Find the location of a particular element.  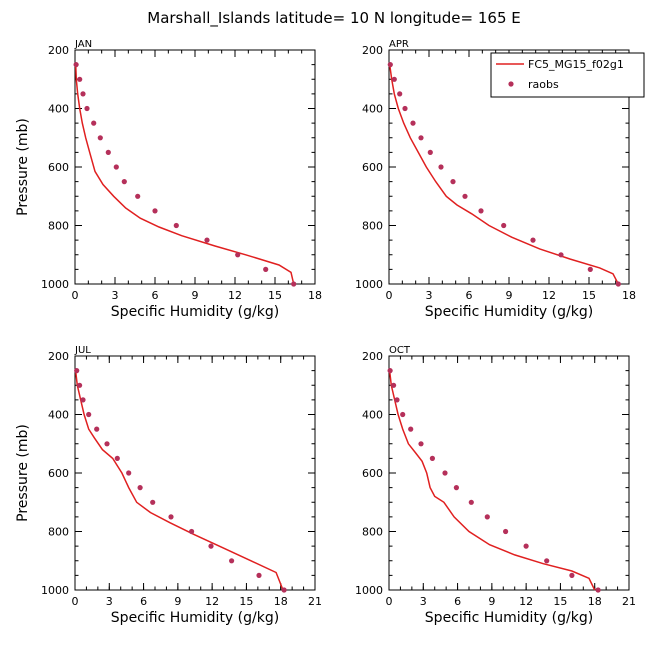

legend-box is located at coordinates (567, 75).